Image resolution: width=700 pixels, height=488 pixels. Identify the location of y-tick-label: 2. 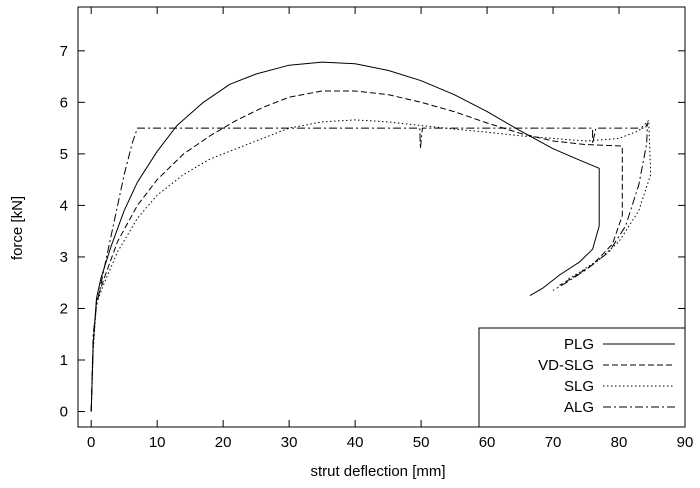
(64, 308).